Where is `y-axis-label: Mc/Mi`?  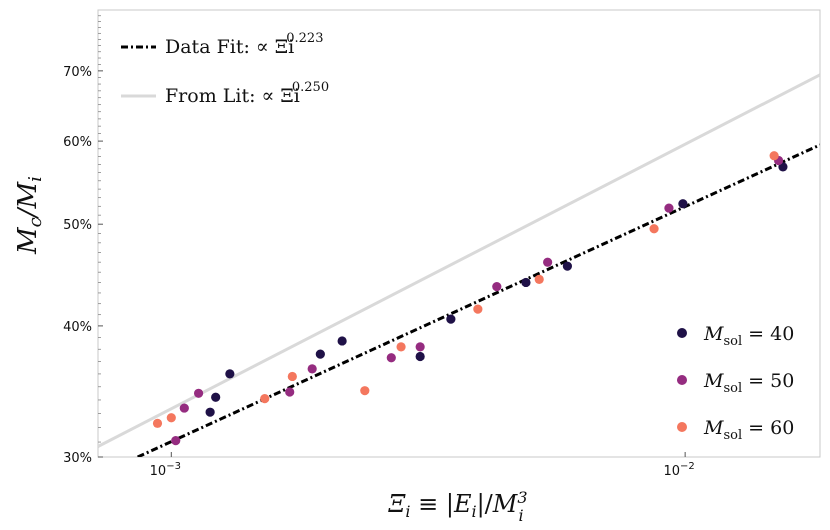 y-axis-label: Mc/Mi is located at coordinates (29, 215).